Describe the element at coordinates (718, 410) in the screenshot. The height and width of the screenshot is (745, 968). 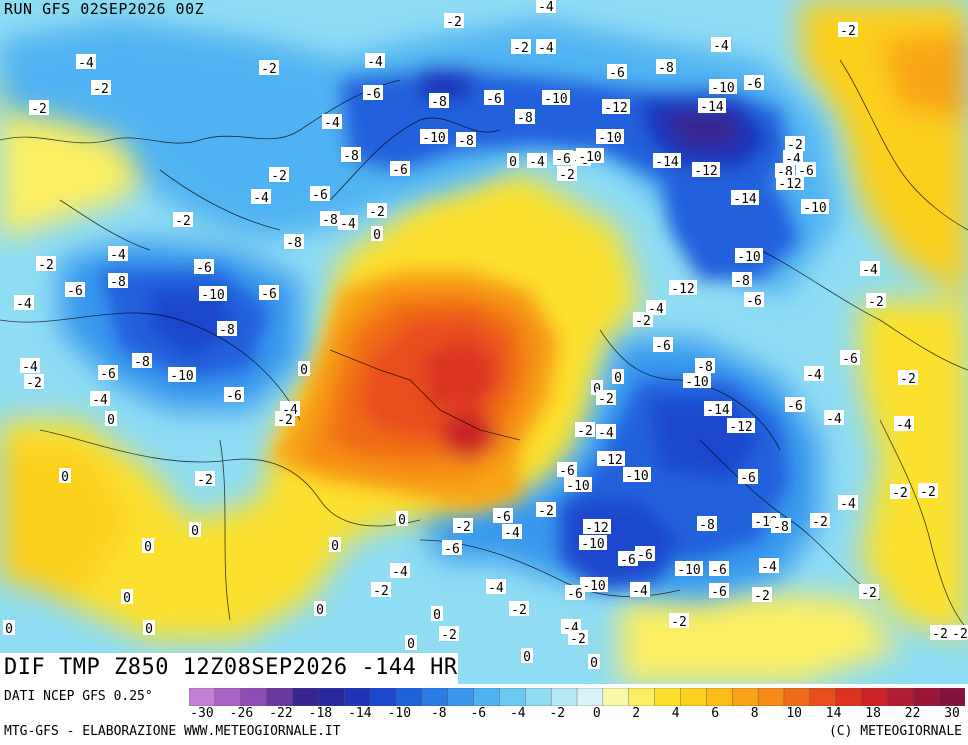
I see `contour-label-text: -14` at that location.